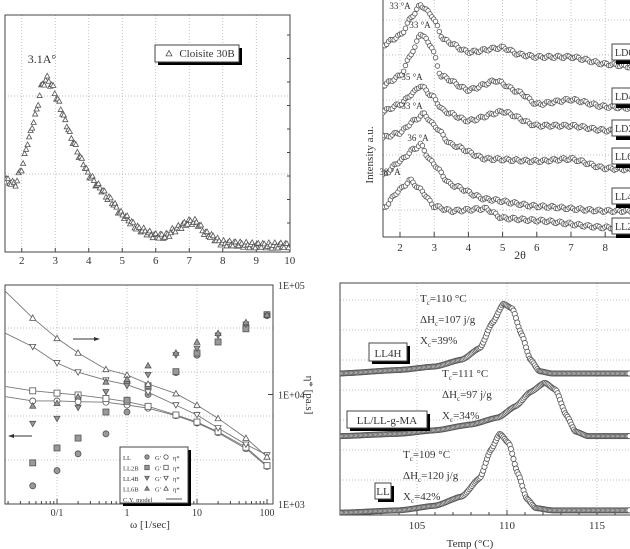  Describe the element at coordinates (388, 354) in the screenshot. I see `series-label: LL4H` at that location.